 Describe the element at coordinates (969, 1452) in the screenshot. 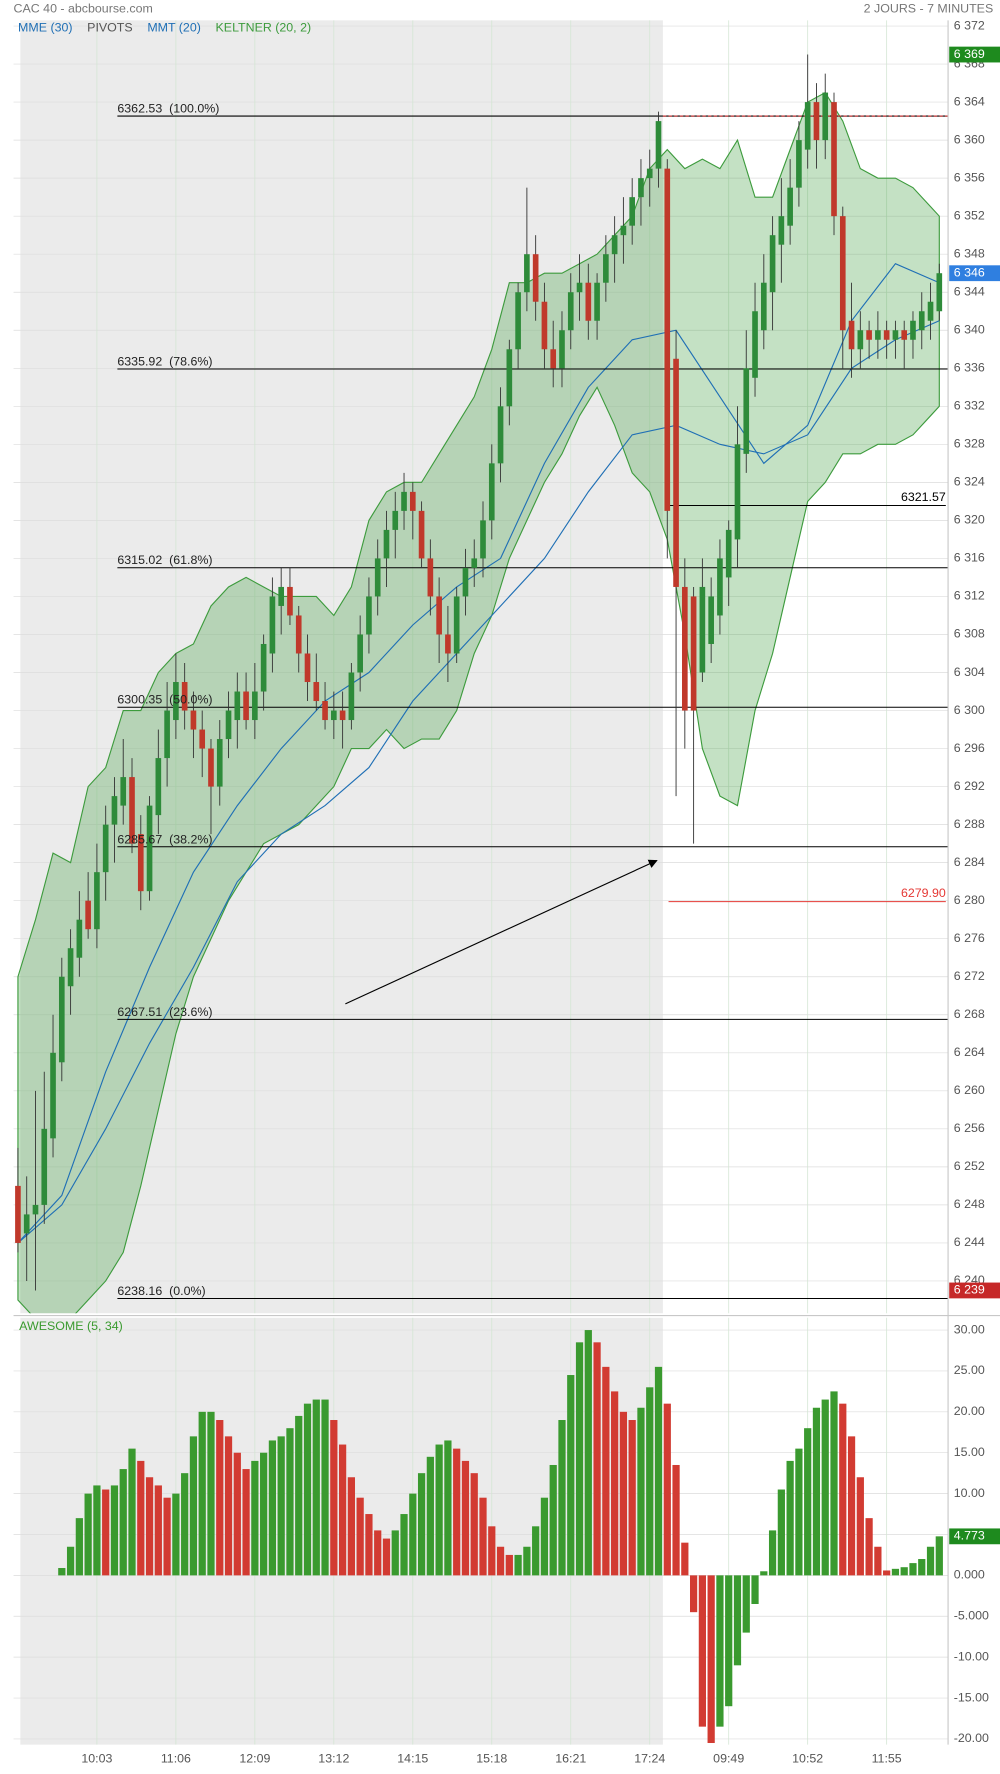

I see `y-tick-label: 15.00` at that location.